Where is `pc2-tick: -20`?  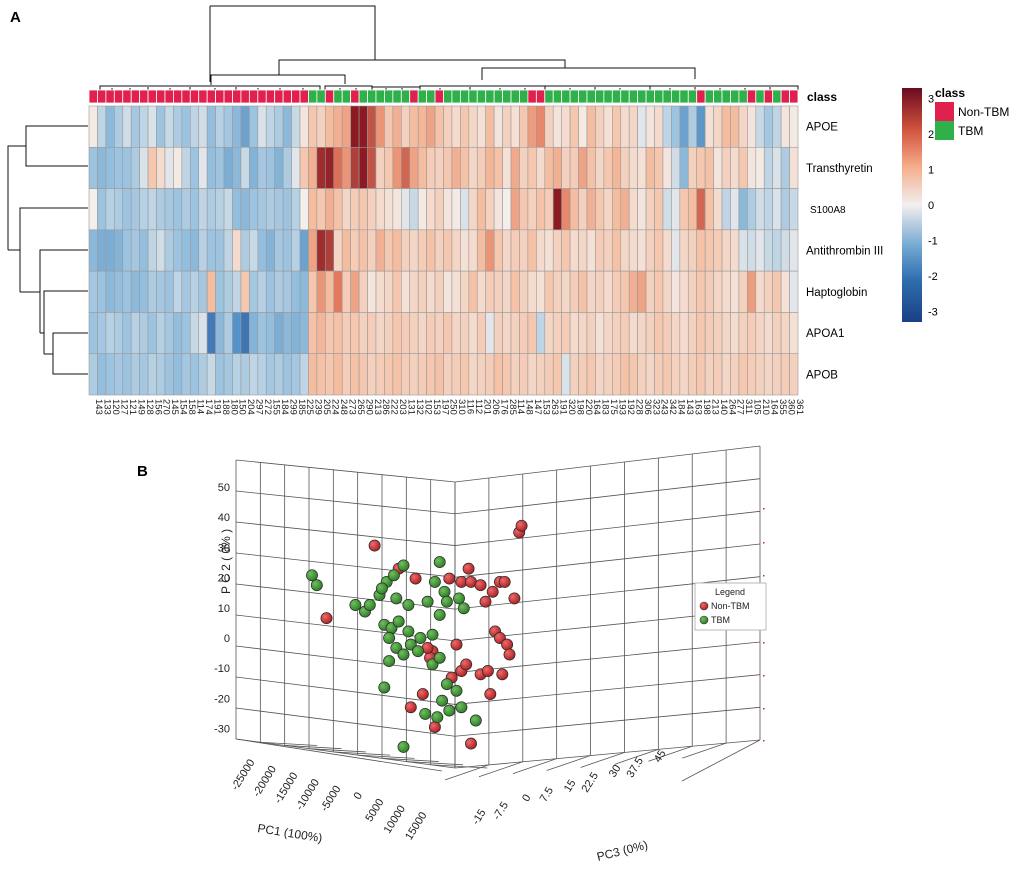
pc2-tick: -20 is located at coordinates (222, 699).